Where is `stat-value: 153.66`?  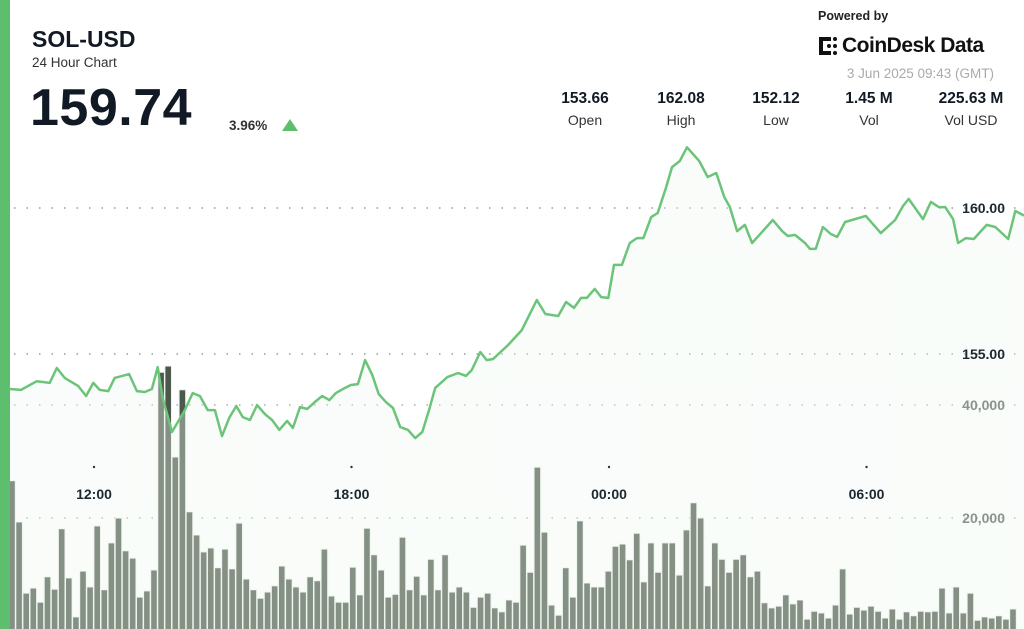 stat-value: 153.66 is located at coordinates (585, 98).